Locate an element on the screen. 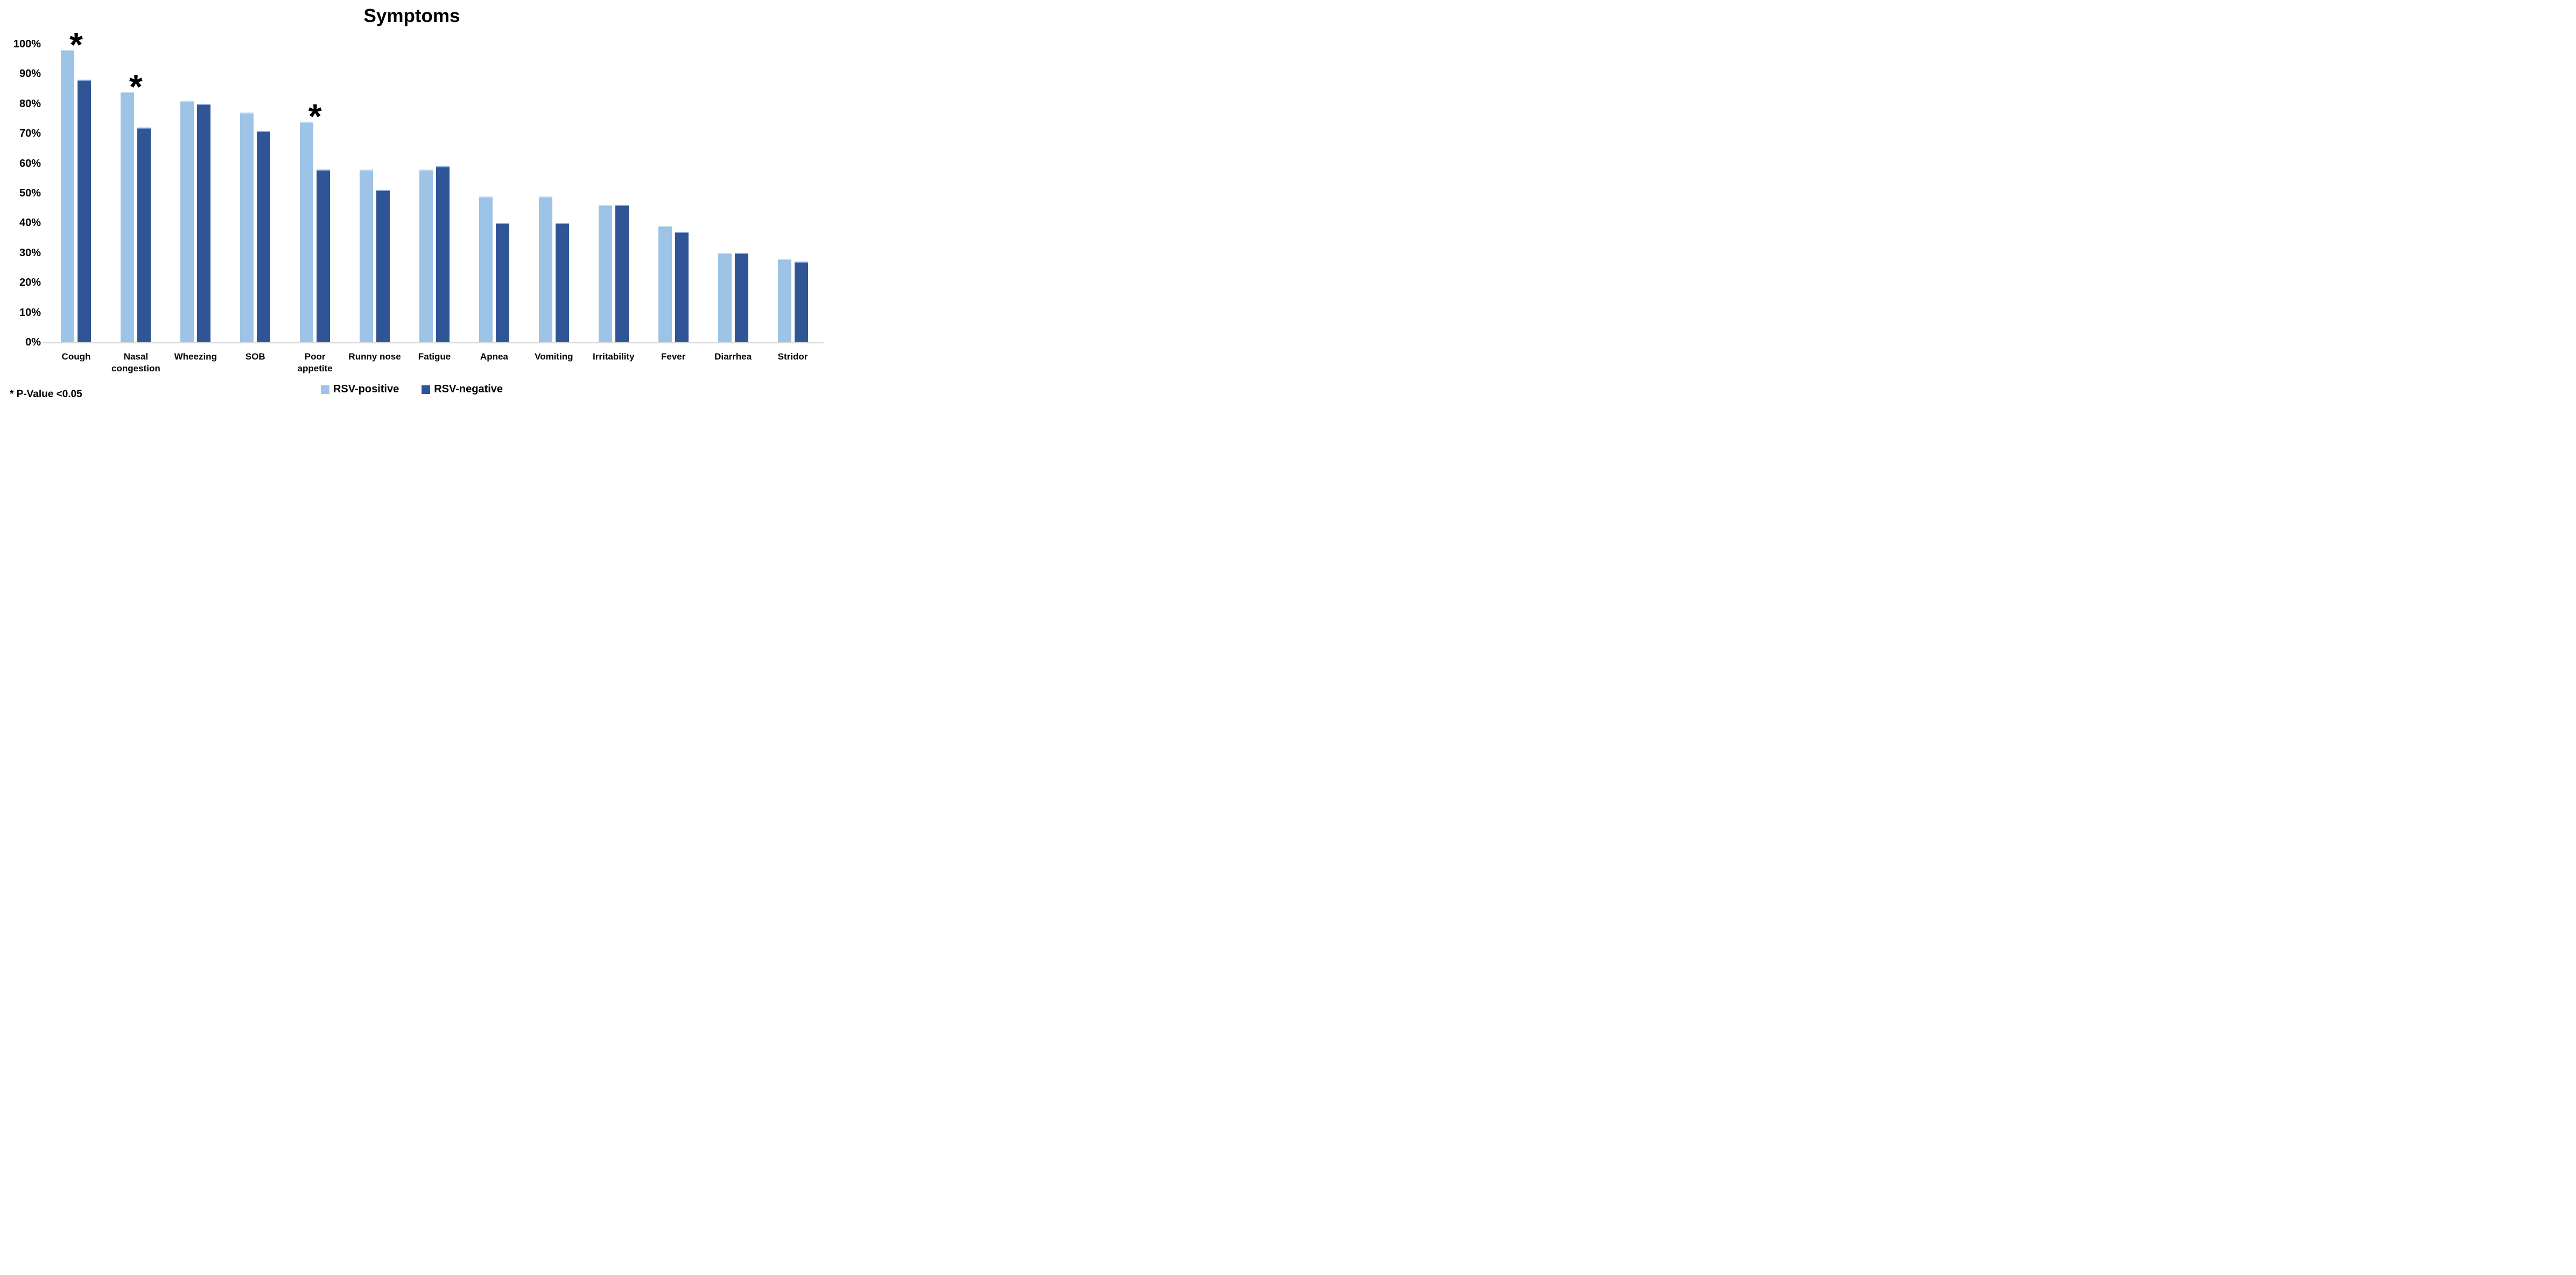 This screenshot has height=1275, width=2576. y-tick-label: 90% is located at coordinates (30, 74).